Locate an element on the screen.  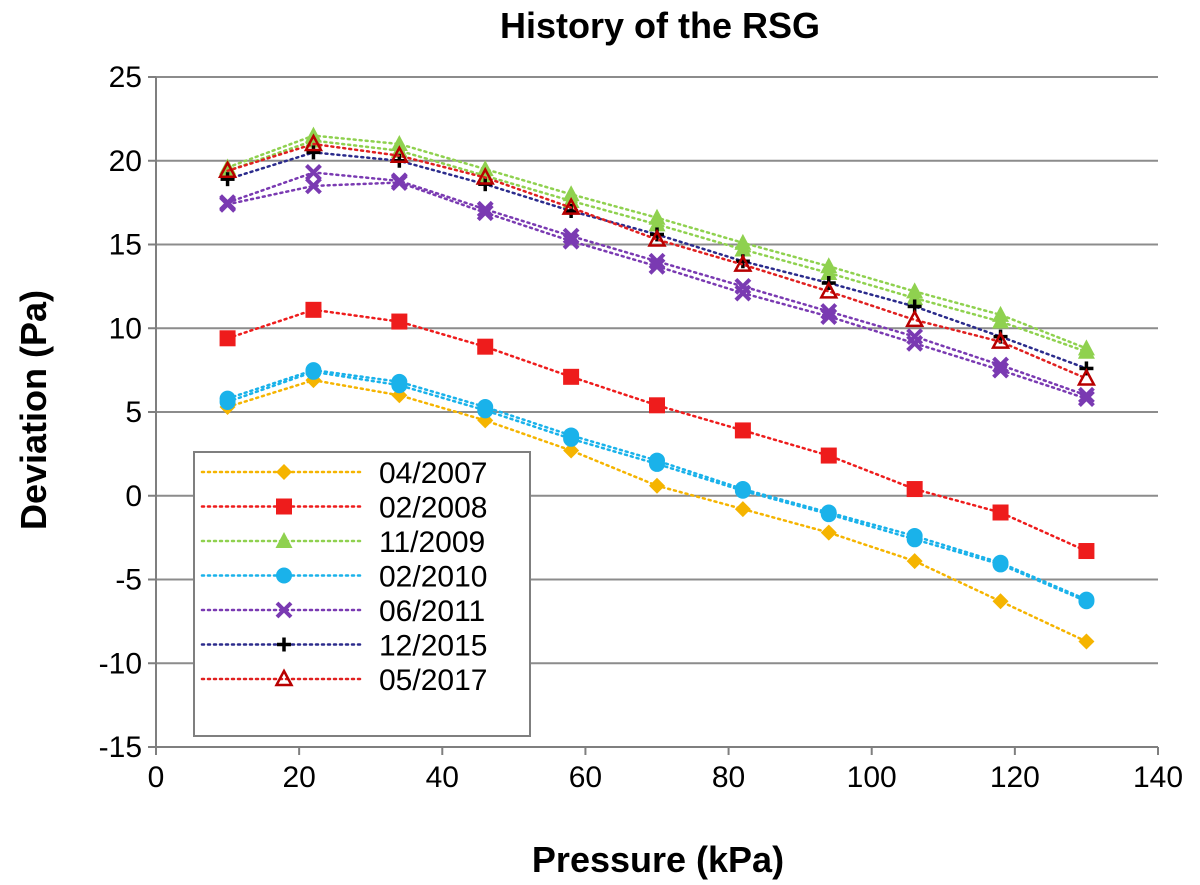
y-tick-label: 25 is located at coordinates (125, 77).